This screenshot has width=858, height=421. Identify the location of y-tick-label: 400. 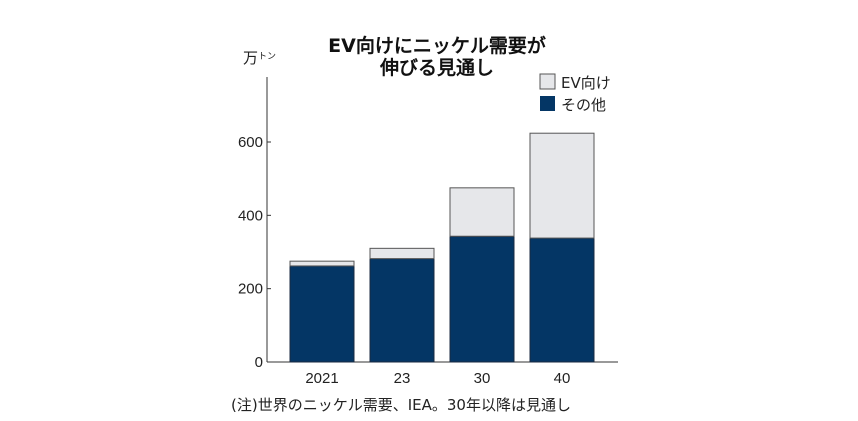
(250, 215).